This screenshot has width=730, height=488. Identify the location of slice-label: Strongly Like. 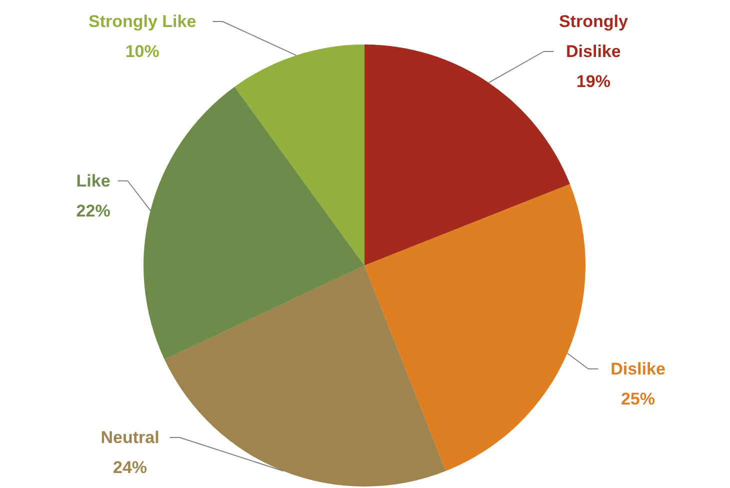
(142, 21).